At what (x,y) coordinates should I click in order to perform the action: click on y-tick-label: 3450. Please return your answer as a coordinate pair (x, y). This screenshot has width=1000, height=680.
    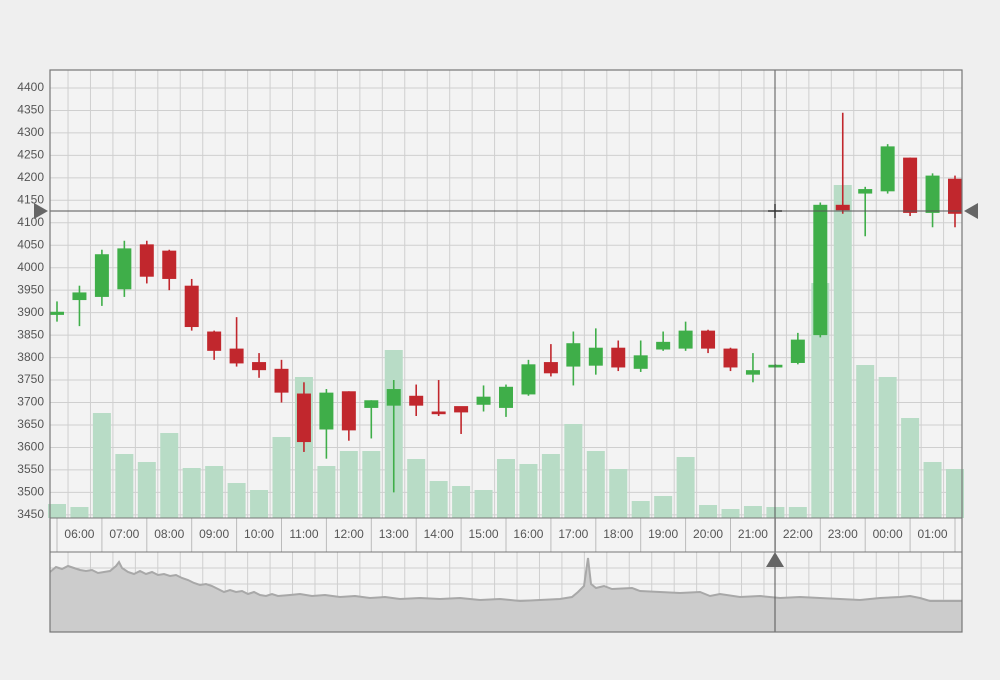
    Looking at the image, I should click on (30, 514).